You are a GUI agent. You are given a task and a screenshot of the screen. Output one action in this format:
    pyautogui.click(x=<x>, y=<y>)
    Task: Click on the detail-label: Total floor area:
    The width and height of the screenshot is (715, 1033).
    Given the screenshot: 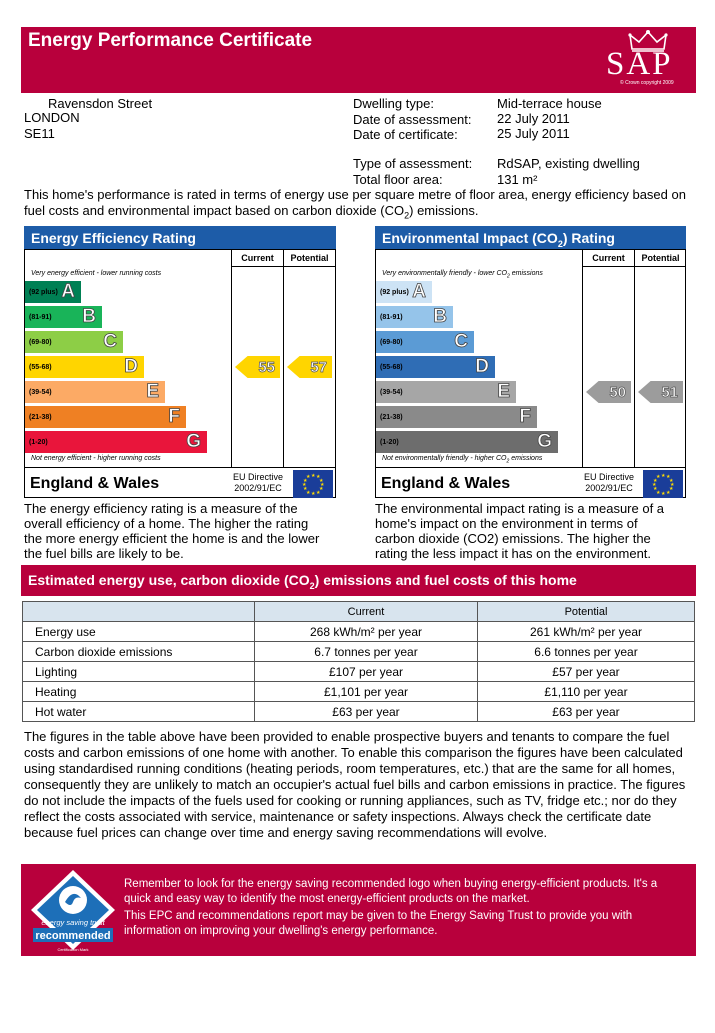 What is the action you would take?
    pyautogui.click(x=398, y=179)
    